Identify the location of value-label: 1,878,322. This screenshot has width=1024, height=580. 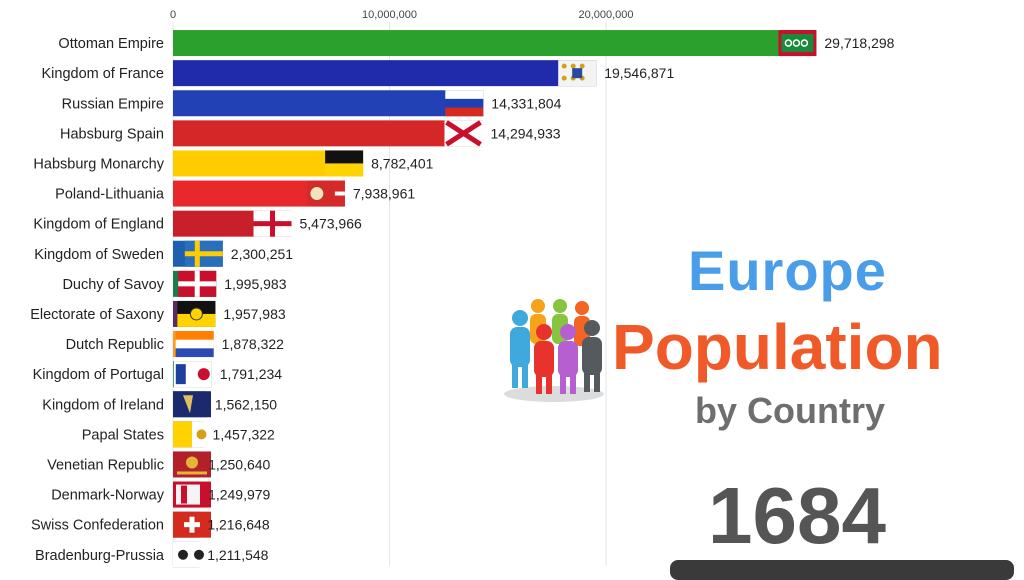
(253, 344).